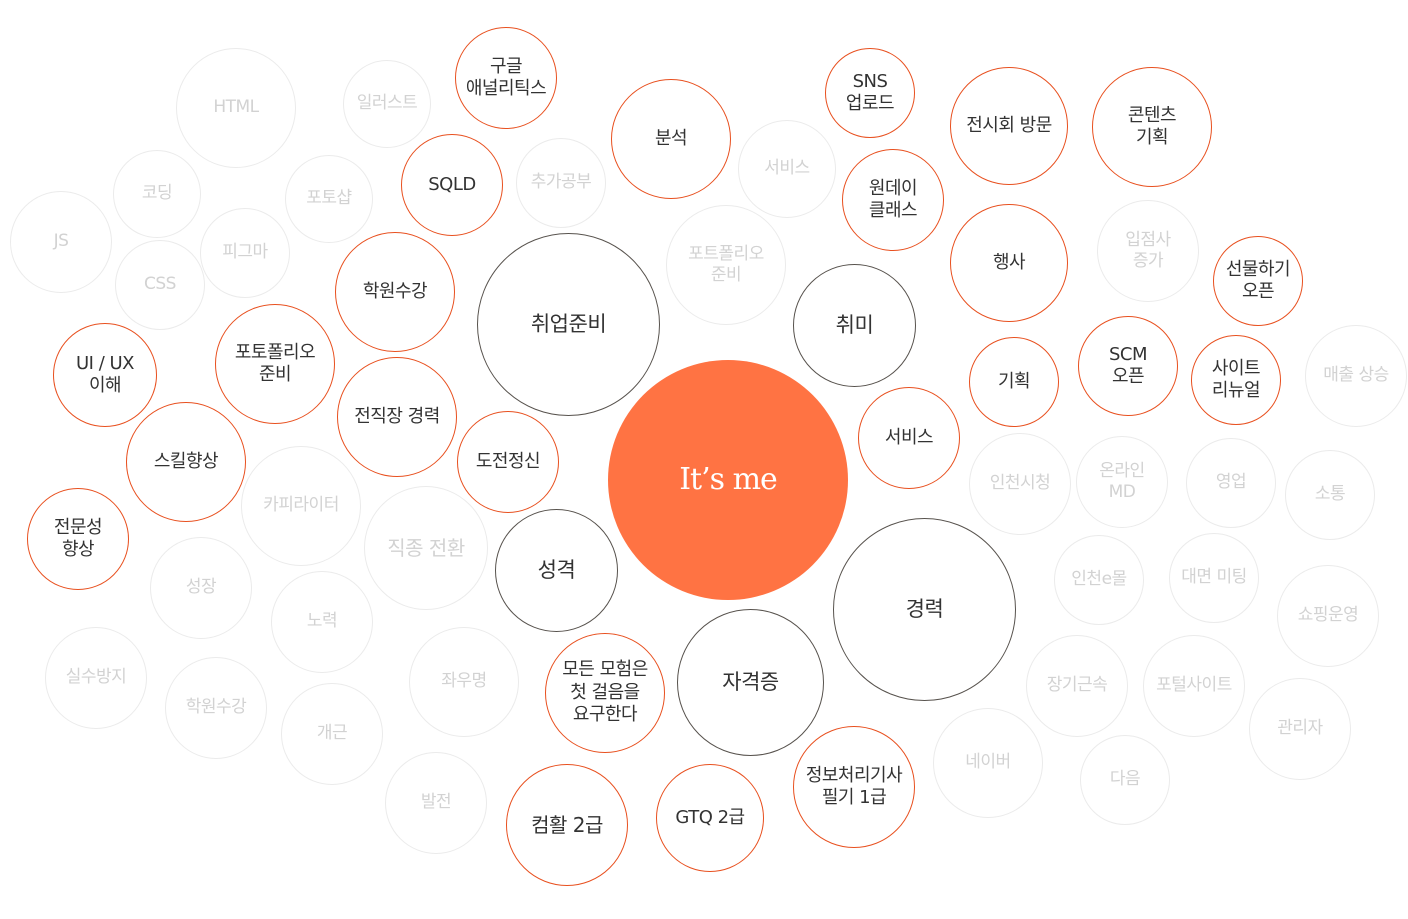 The height and width of the screenshot is (919, 1408). Describe the element at coordinates (1125, 780) in the screenshot. I see `faded-bubble: 다음` at that location.